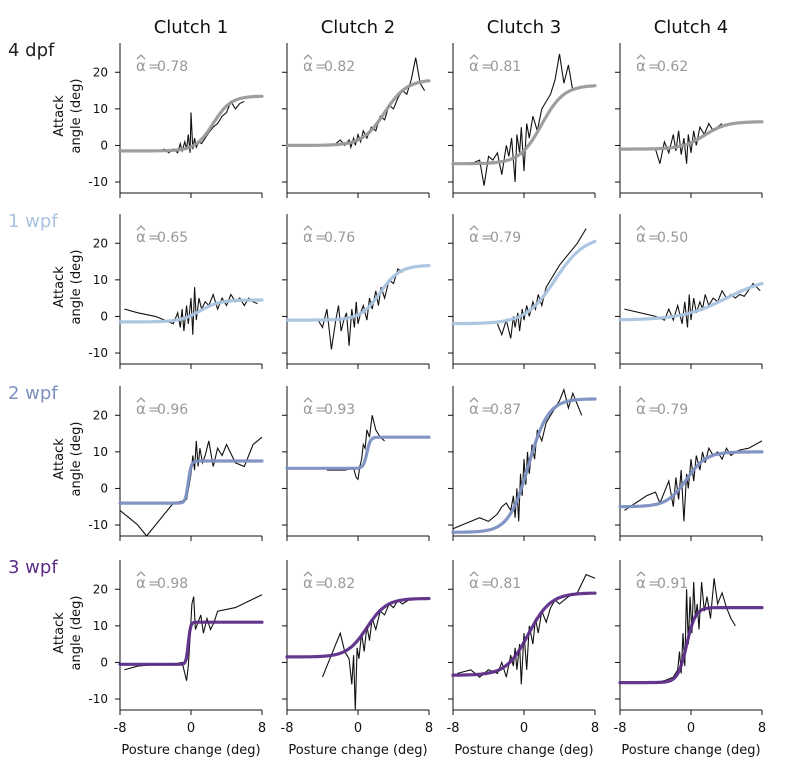 This screenshot has width=785, height=779. What do you see at coordinates (672, 584) in the screenshot?
I see `alpha-value: 0.91` at bounding box center [672, 584].